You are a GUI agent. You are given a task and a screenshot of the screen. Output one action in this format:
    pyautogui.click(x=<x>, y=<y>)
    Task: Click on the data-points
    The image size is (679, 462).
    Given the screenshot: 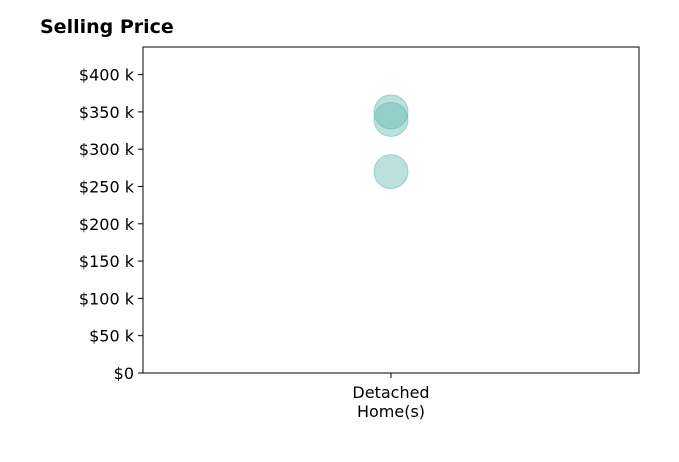 What is the action you would take?
    pyautogui.click(x=391, y=142)
    